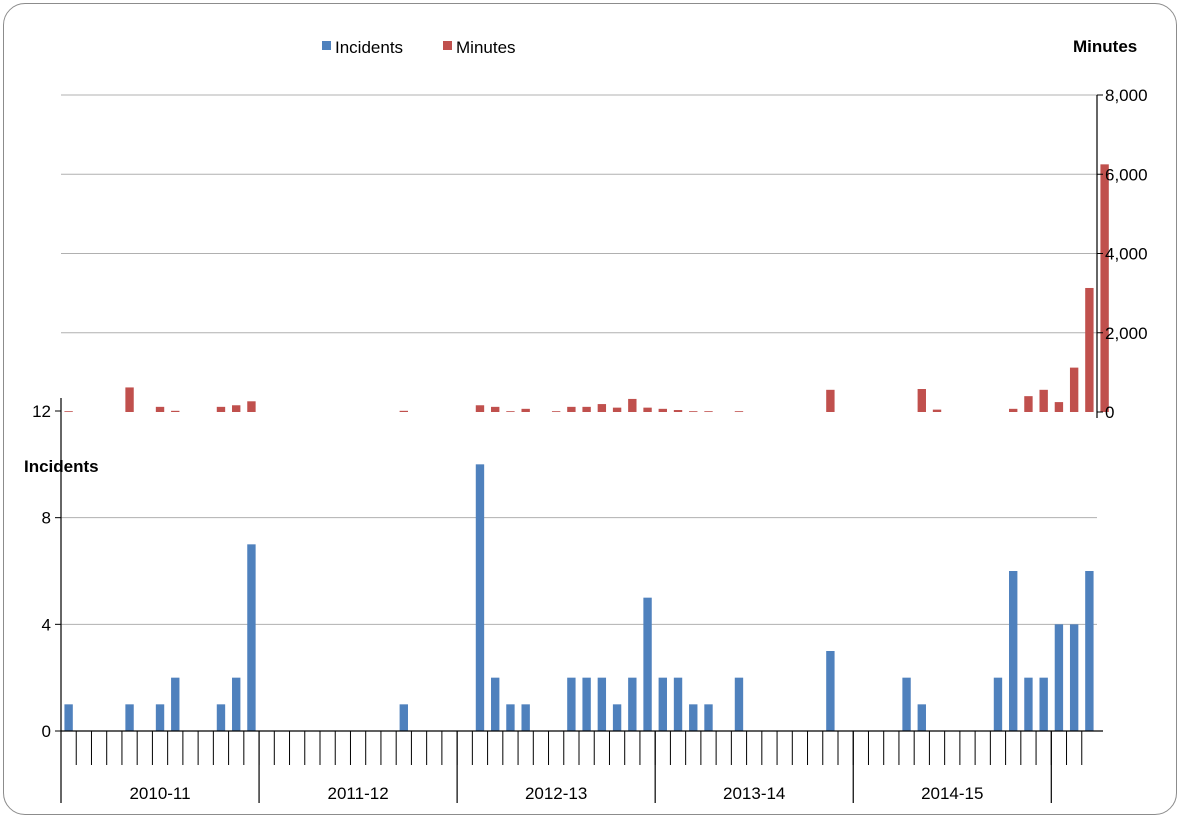 The image size is (1183, 820). What do you see at coordinates (447, 45) in the screenshot?
I see `legend-swatch-minutes` at bounding box center [447, 45].